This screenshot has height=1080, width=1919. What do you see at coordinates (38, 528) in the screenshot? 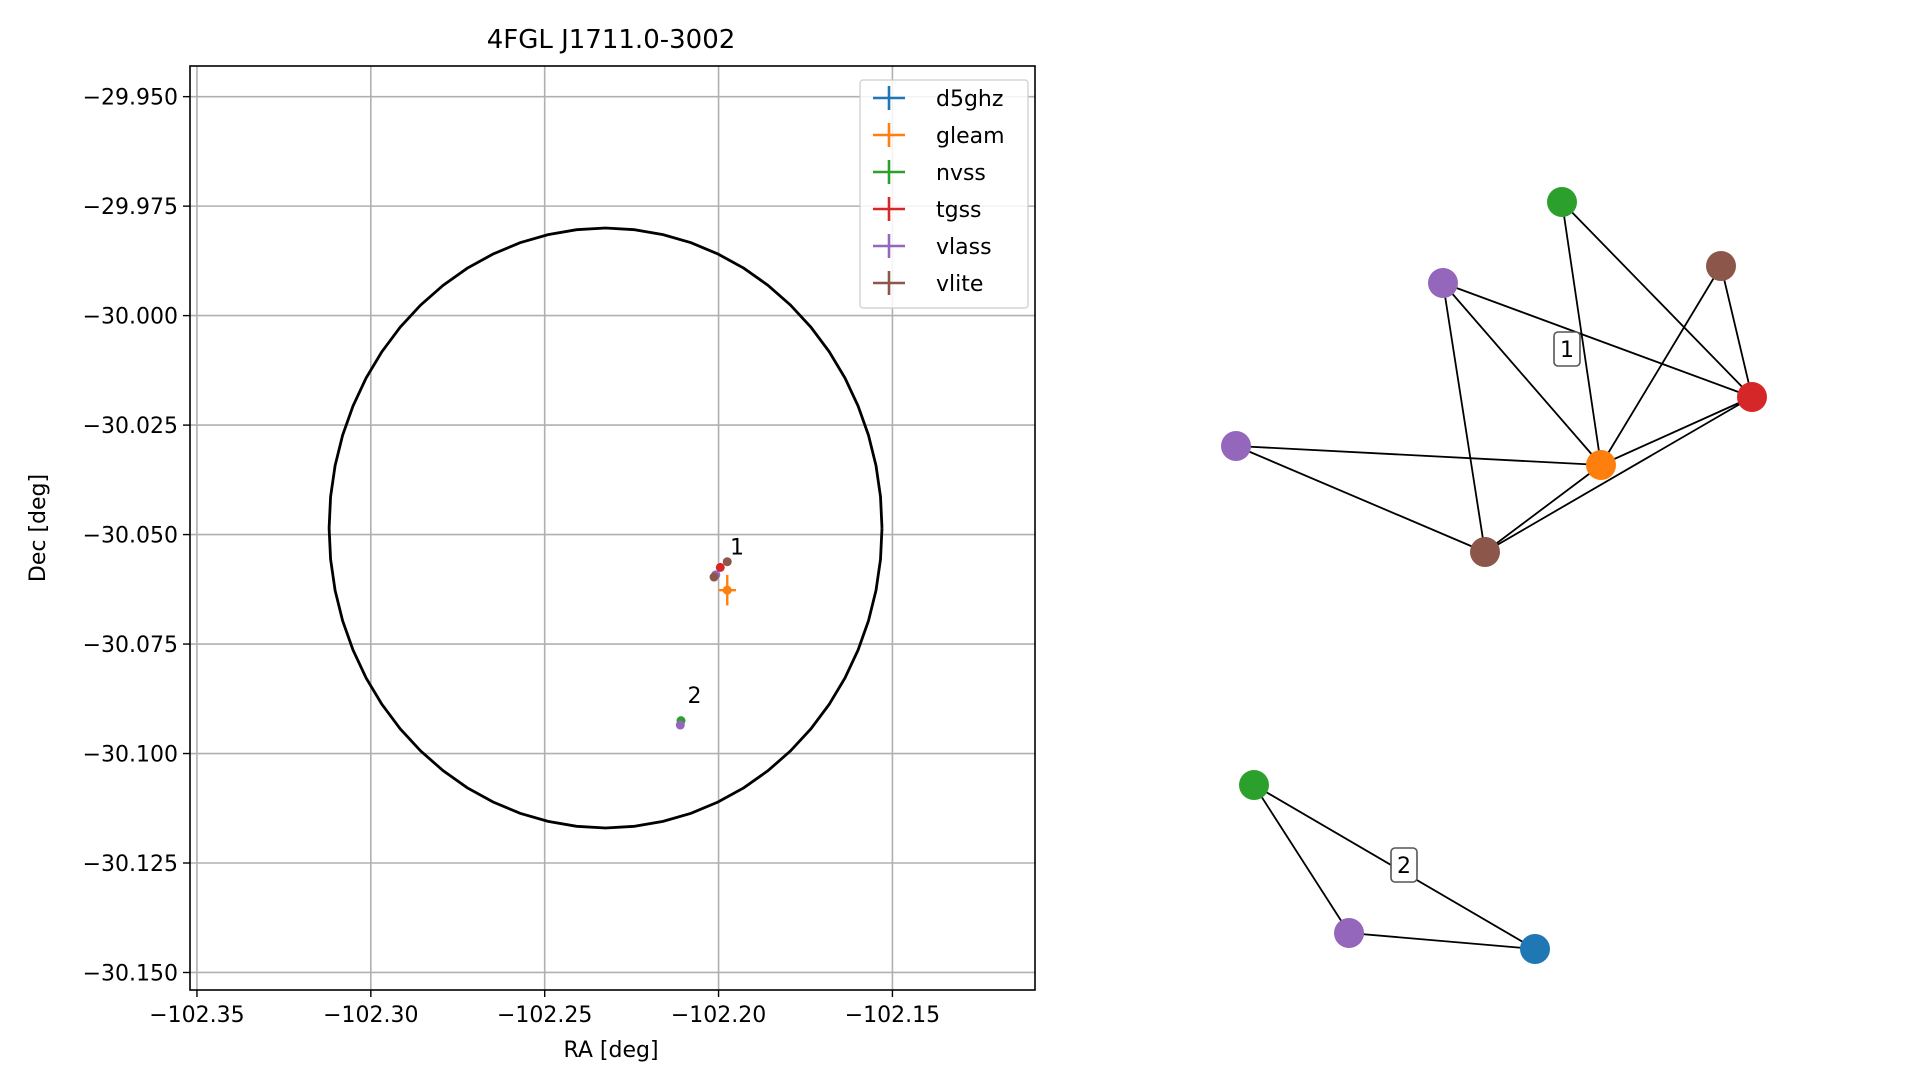
I see `y-axis-label: Dec [deg]` at bounding box center [38, 528].